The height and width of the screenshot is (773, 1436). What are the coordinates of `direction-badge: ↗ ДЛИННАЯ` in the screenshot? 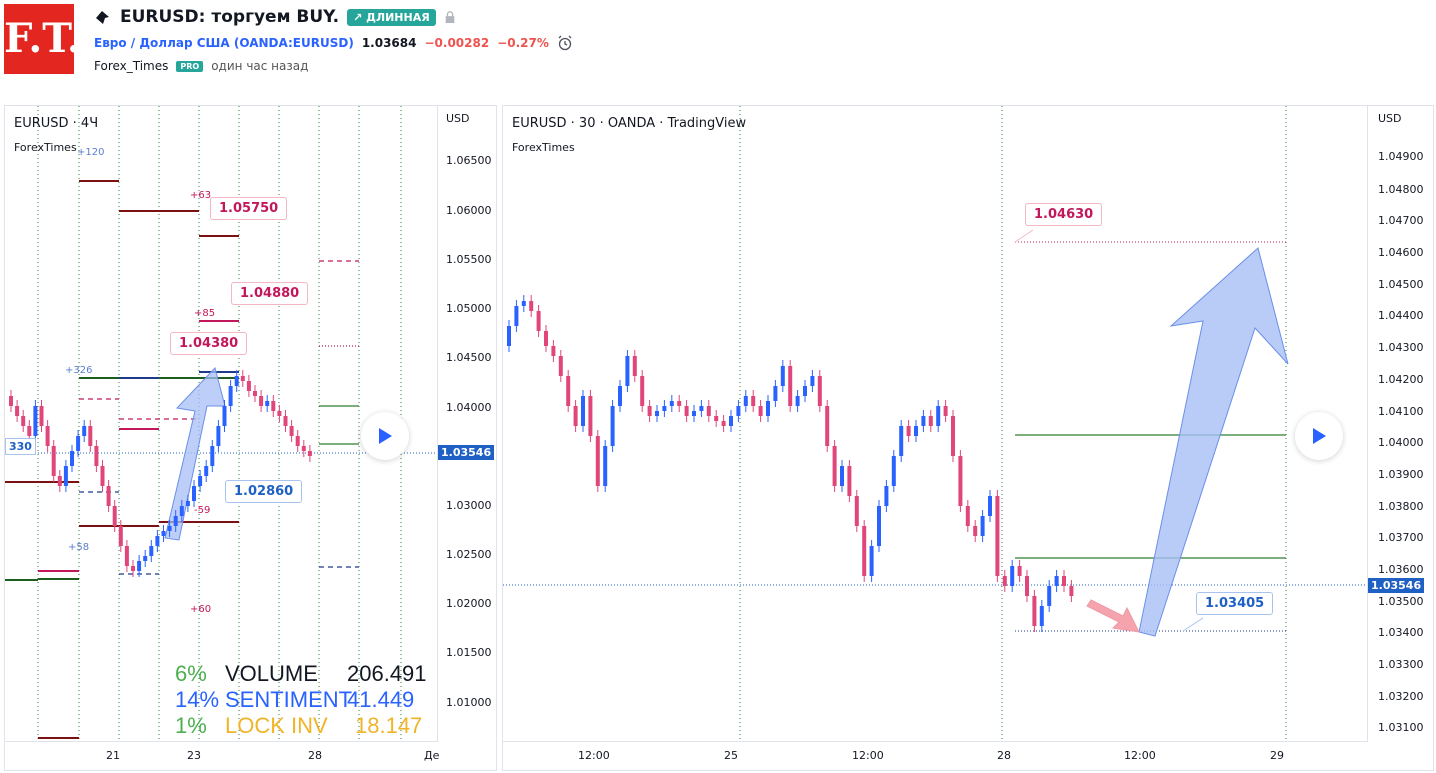 It's located at (391, 17).